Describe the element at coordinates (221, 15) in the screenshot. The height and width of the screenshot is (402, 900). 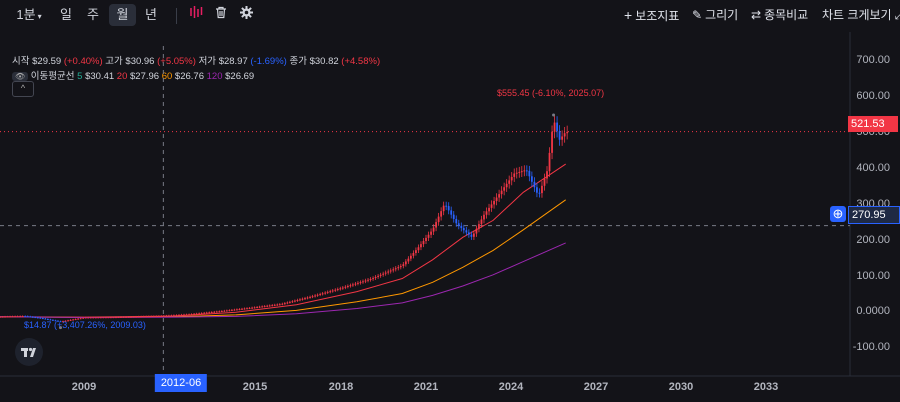
I see `trash-icon` at that location.